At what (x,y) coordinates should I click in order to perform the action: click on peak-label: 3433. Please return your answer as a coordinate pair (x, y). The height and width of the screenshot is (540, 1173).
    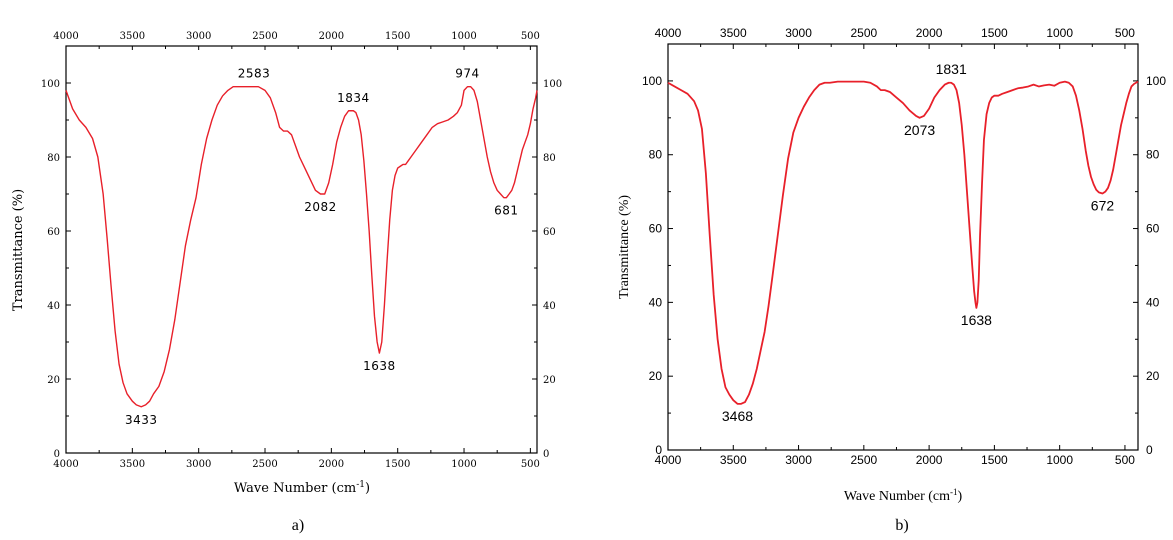
    Looking at the image, I should click on (141, 420).